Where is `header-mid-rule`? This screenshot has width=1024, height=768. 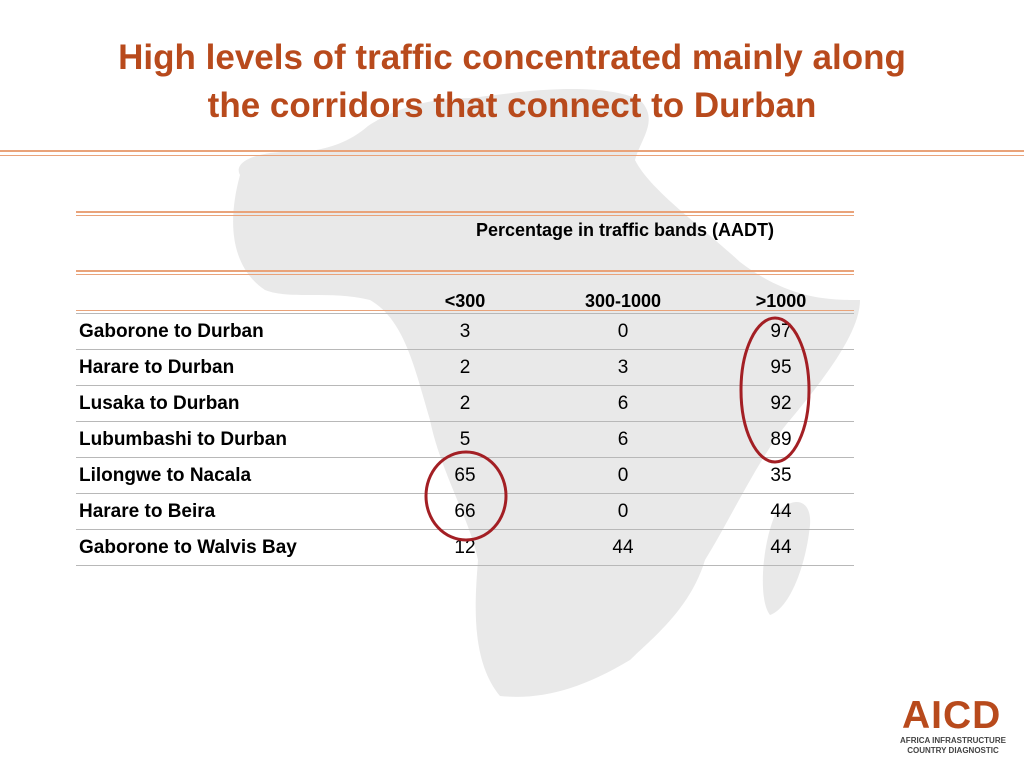 header-mid-rule is located at coordinates (465, 271).